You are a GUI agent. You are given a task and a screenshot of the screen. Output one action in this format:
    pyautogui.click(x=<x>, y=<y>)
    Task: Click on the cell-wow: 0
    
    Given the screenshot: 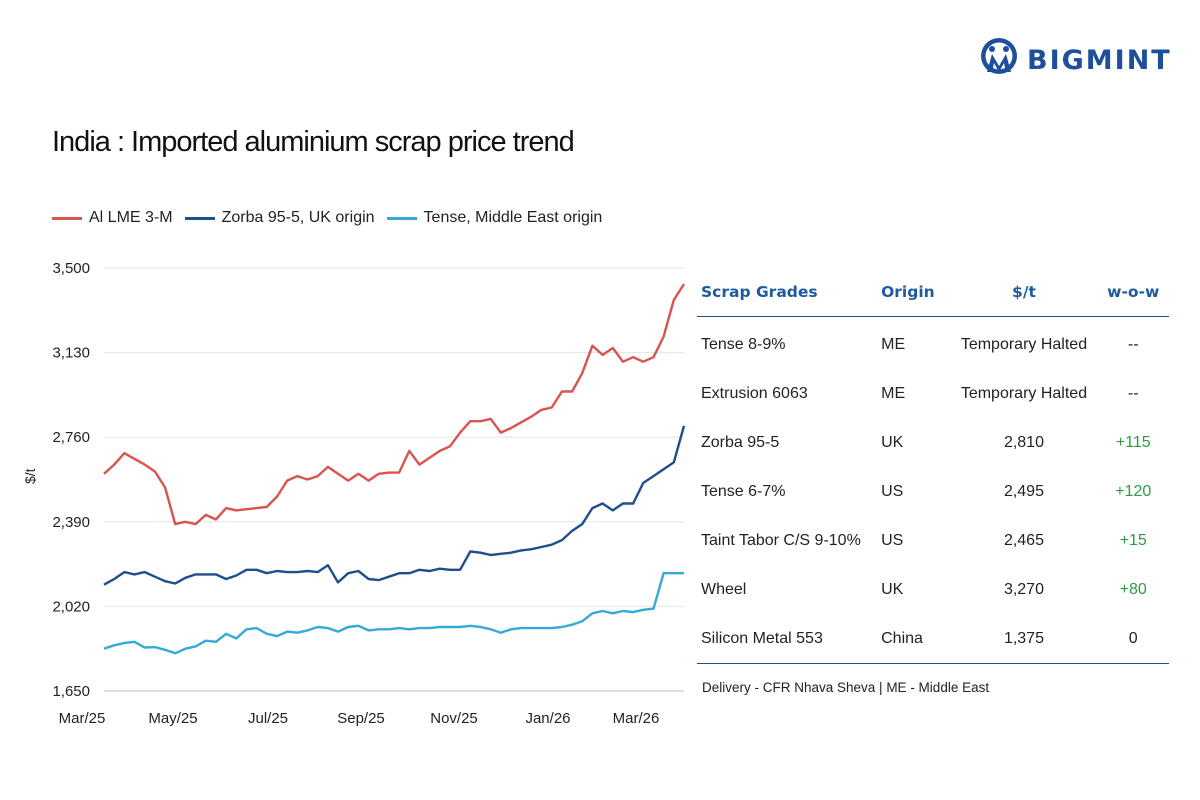 What is the action you would take?
    pyautogui.click(x=1133, y=639)
    